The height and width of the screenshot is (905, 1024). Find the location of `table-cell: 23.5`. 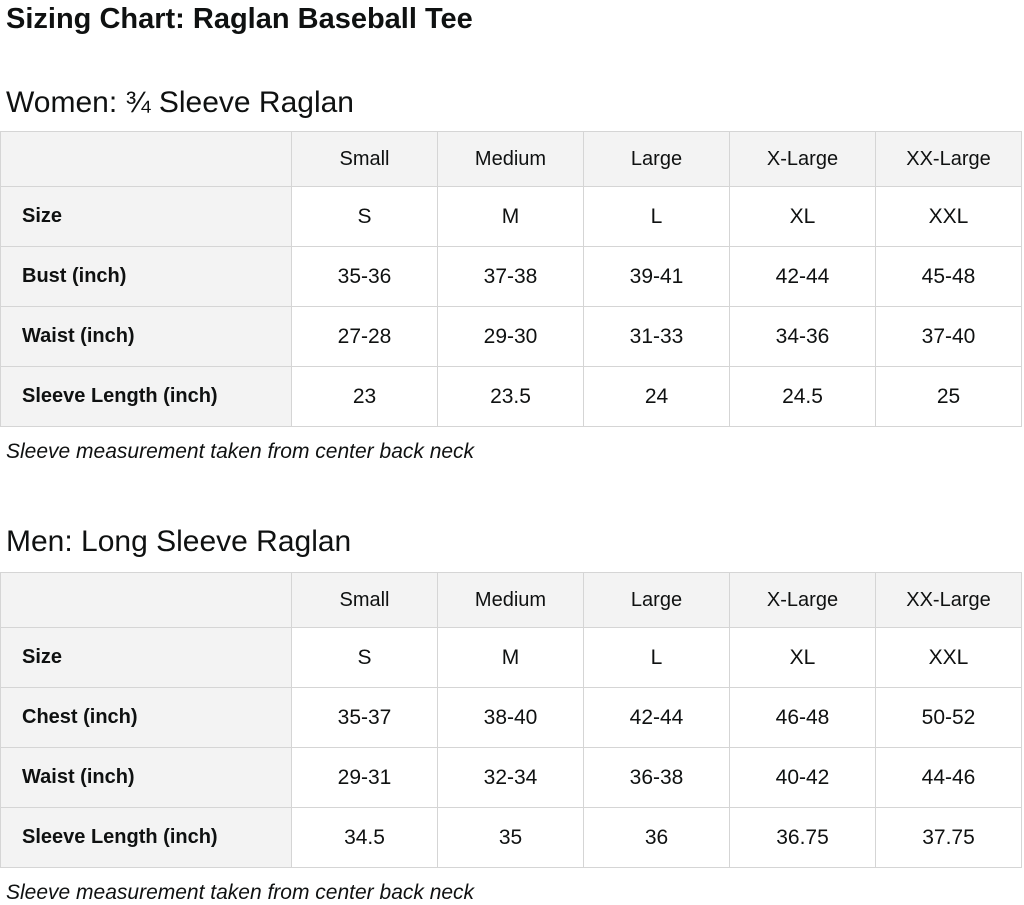

table-cell: 23.5 is located at coordinates (510, 396).